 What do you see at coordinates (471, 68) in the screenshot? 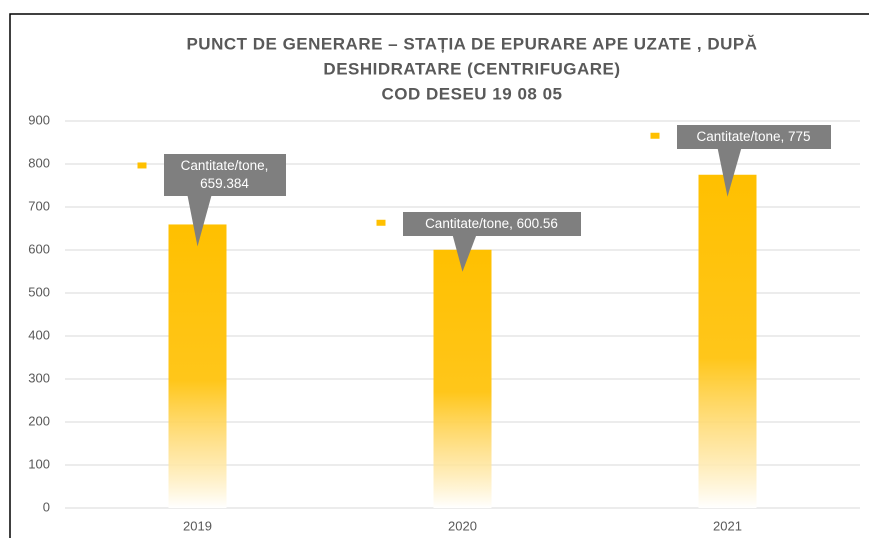
I see `chart-title: DESHIDRATARE (CENTRIFUGARE)` at bounding box center [471, 68].